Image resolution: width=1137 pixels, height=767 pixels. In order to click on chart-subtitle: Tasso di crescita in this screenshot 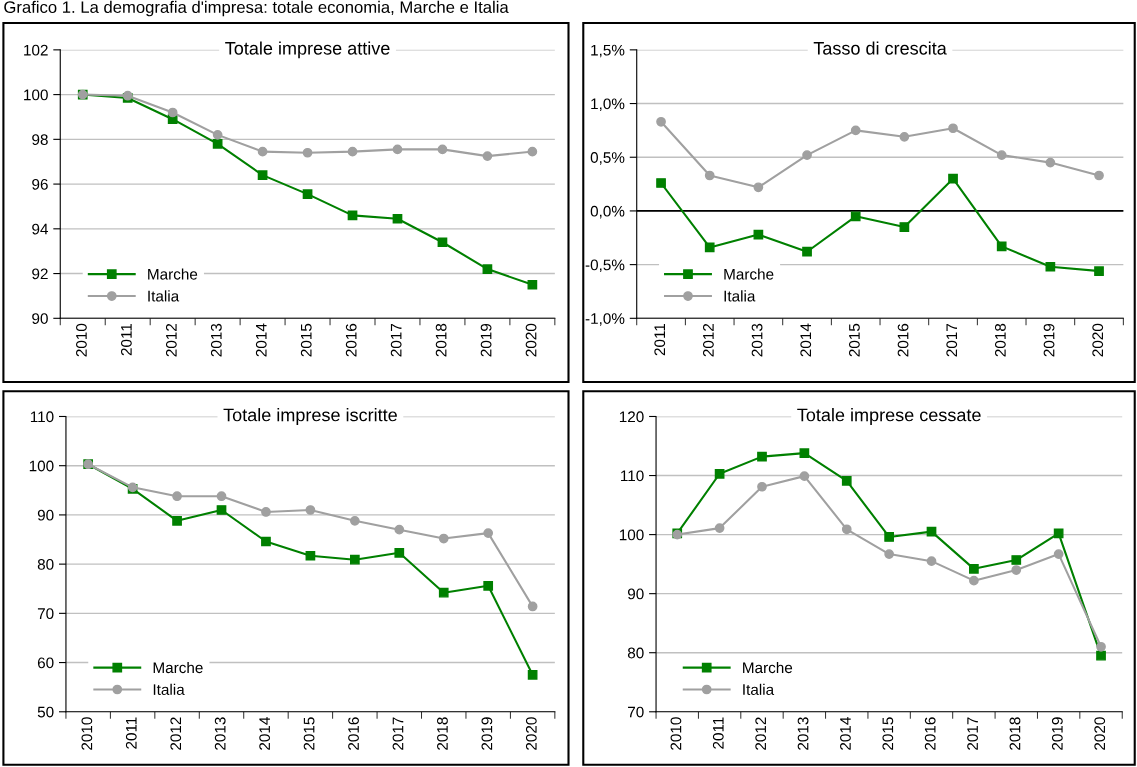, I will do `click(880, 48)`.